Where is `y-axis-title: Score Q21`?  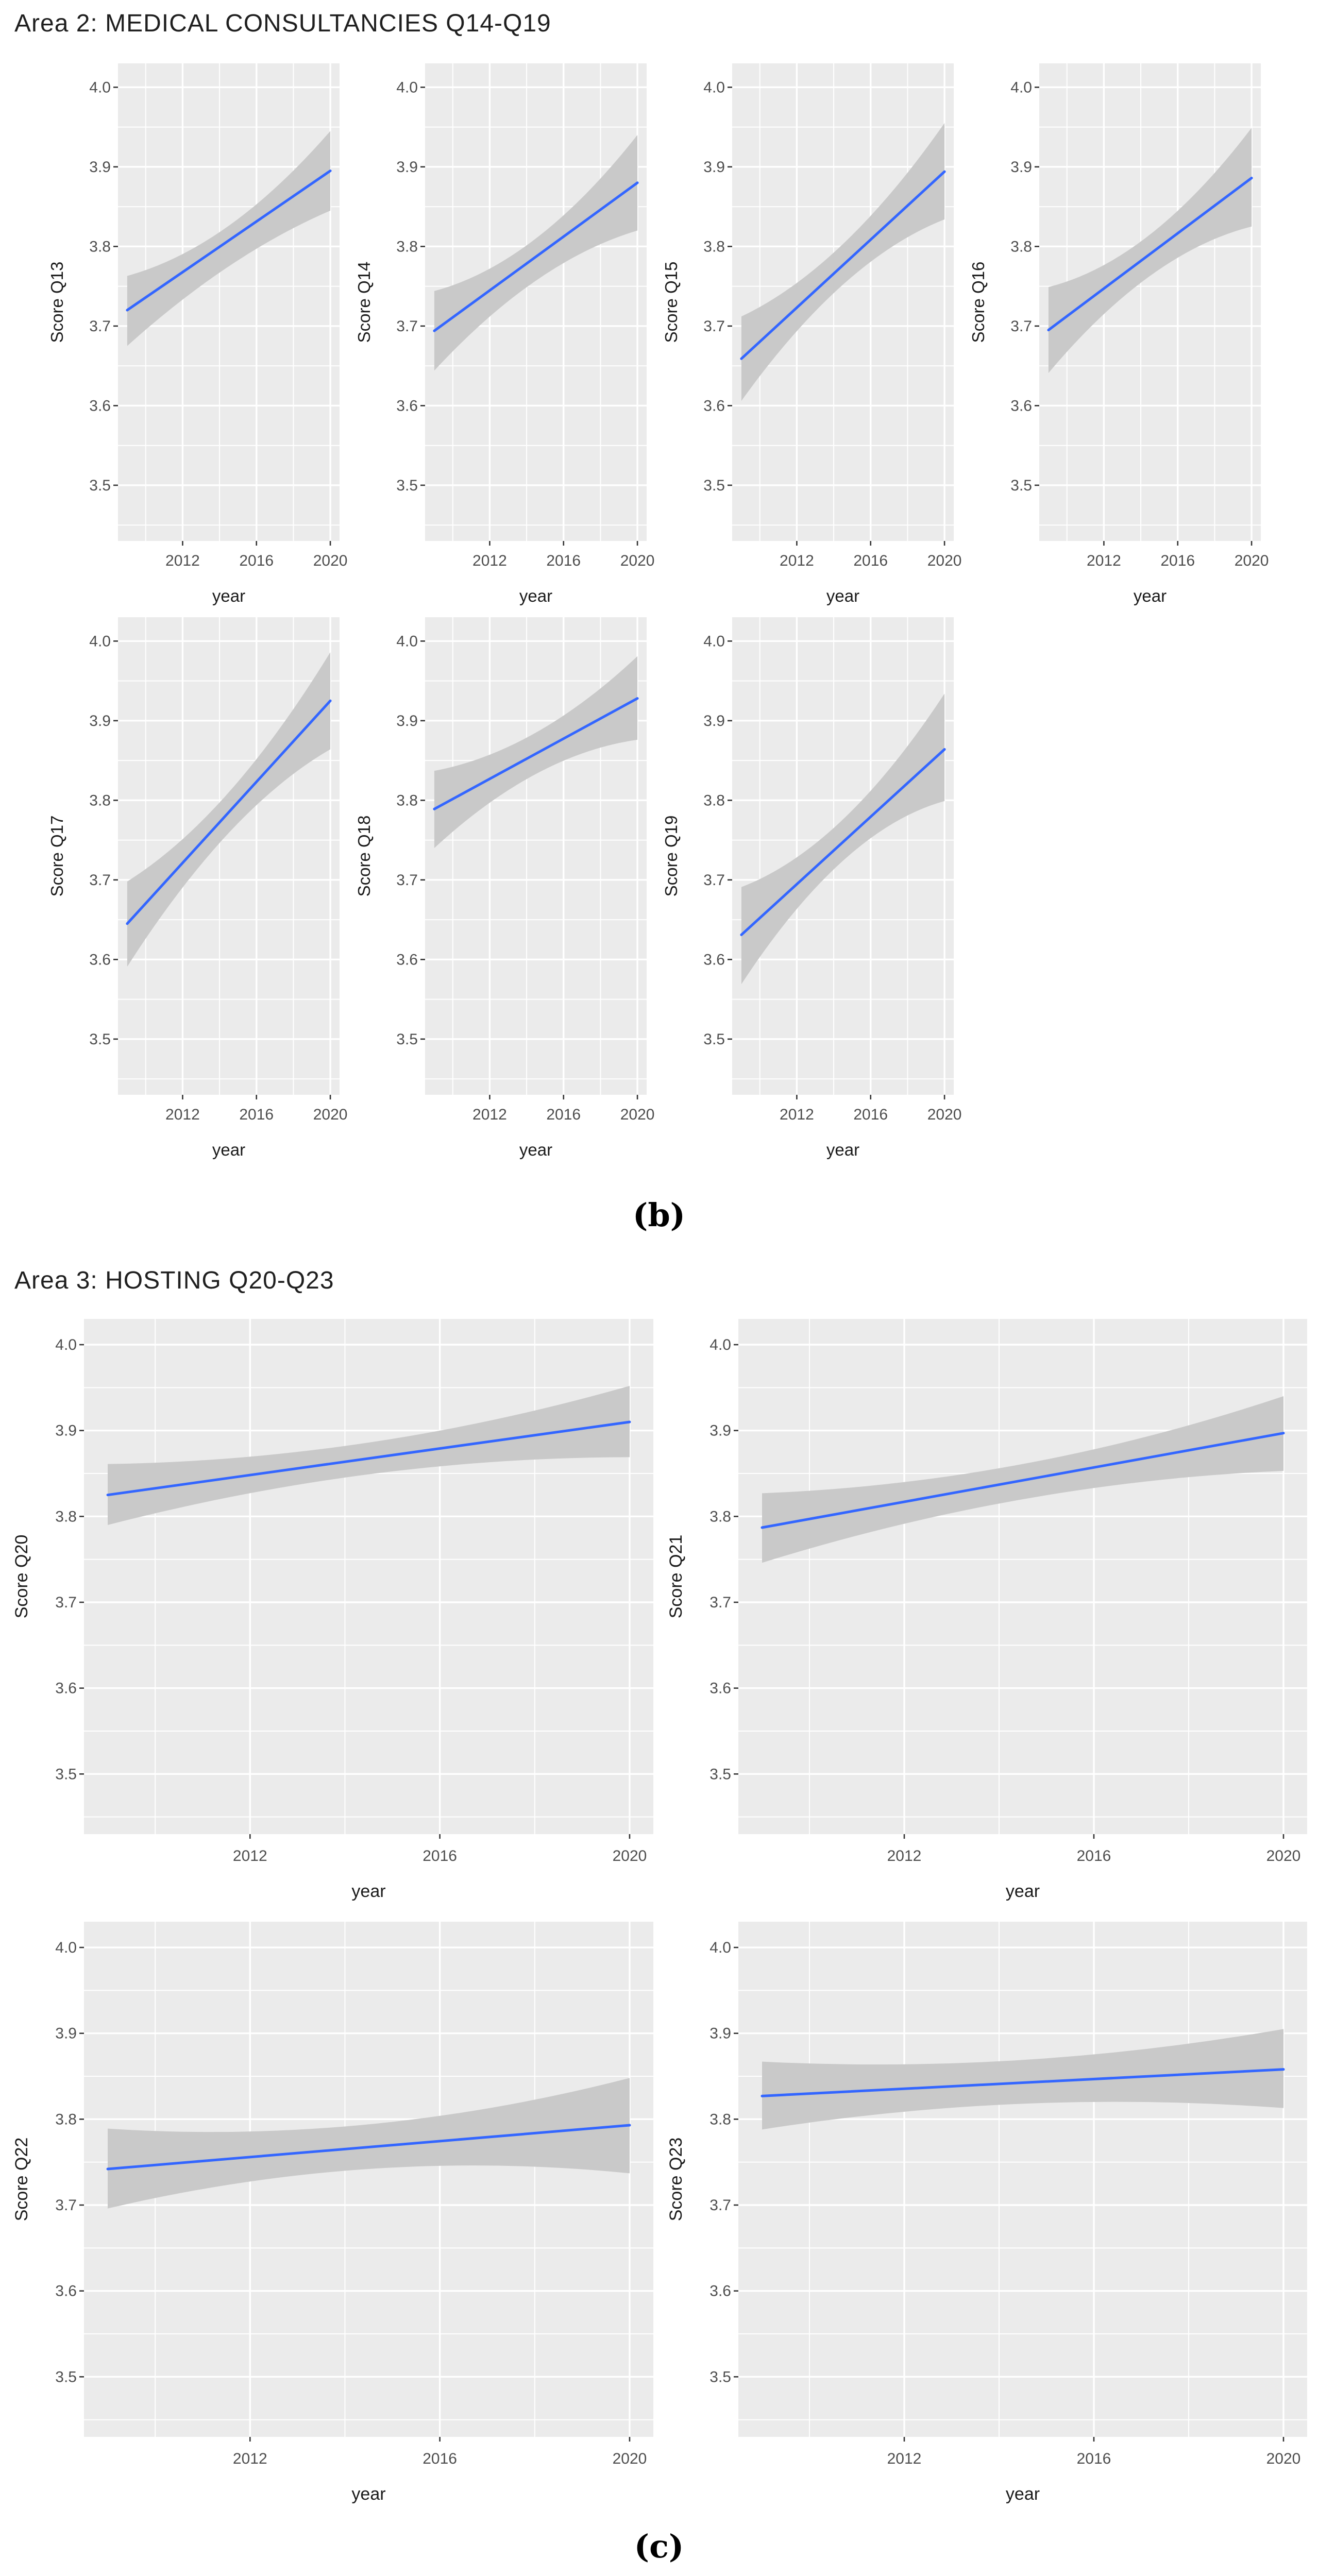
y-axis-title: Score Q21 is located at coordinates (676, 1577).